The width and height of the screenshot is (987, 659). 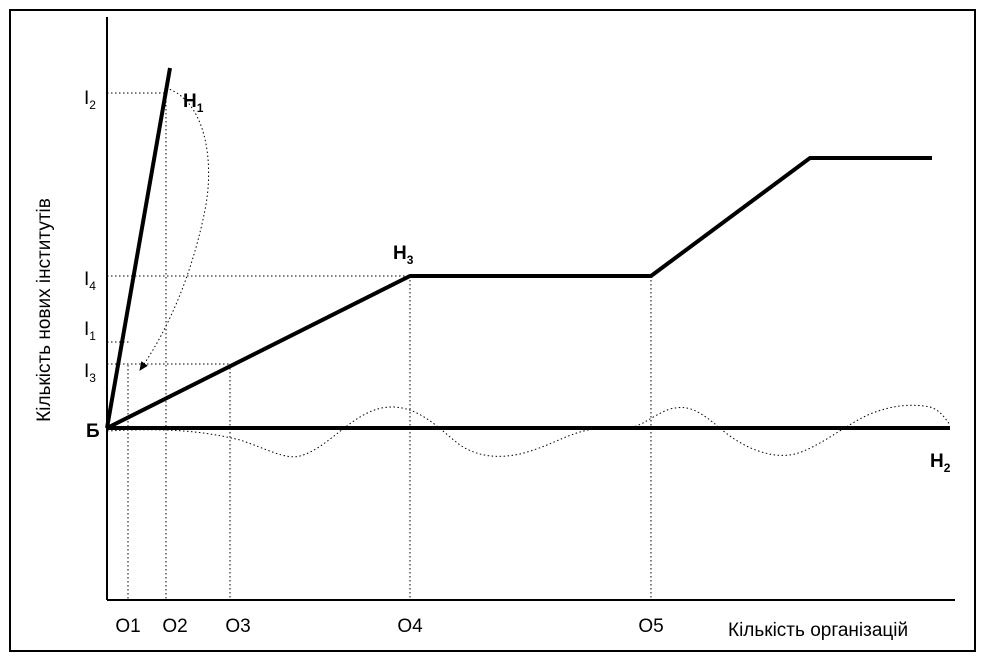 What do you see at coordinates (818, 630) in the screenshot?
I see `x-axis-label: Кількість організацій` at bounding box center [818, 630].